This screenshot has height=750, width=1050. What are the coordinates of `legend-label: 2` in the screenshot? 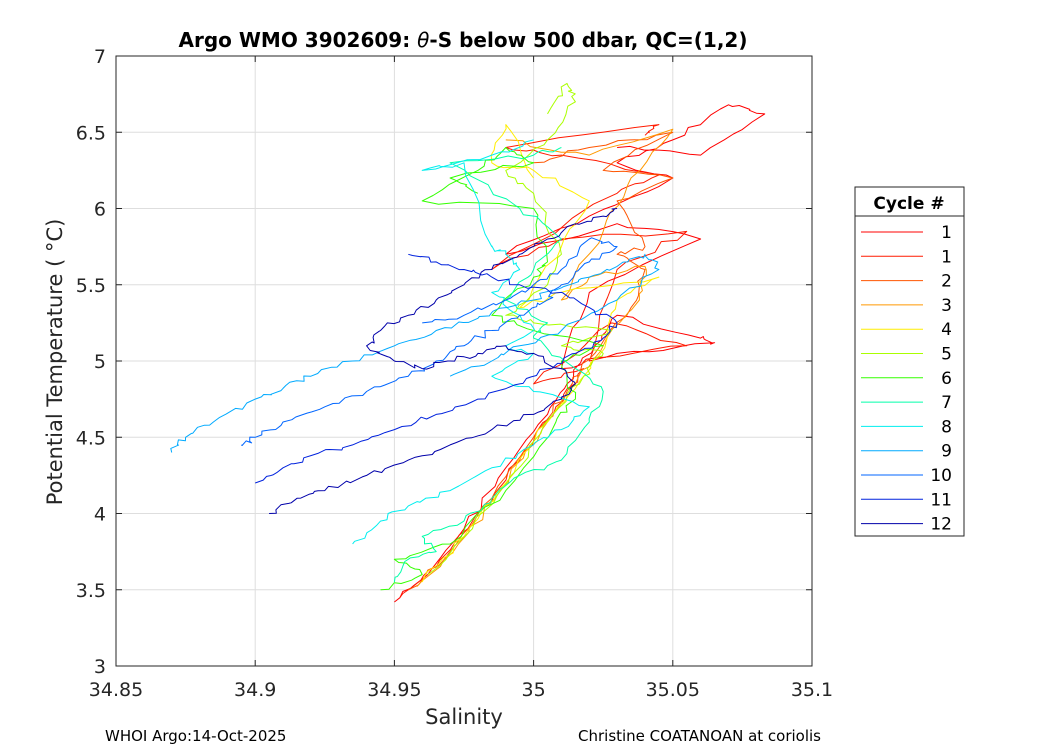 It's located at (946, 282).